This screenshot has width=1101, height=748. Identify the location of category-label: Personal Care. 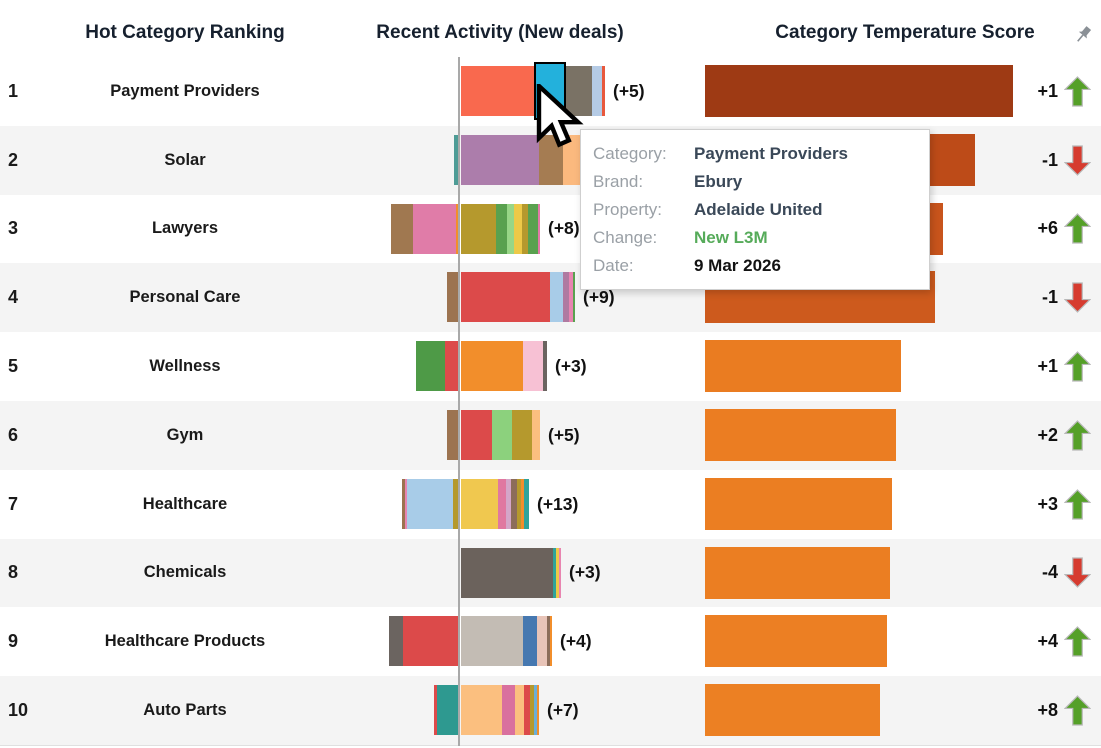
(185, 297).